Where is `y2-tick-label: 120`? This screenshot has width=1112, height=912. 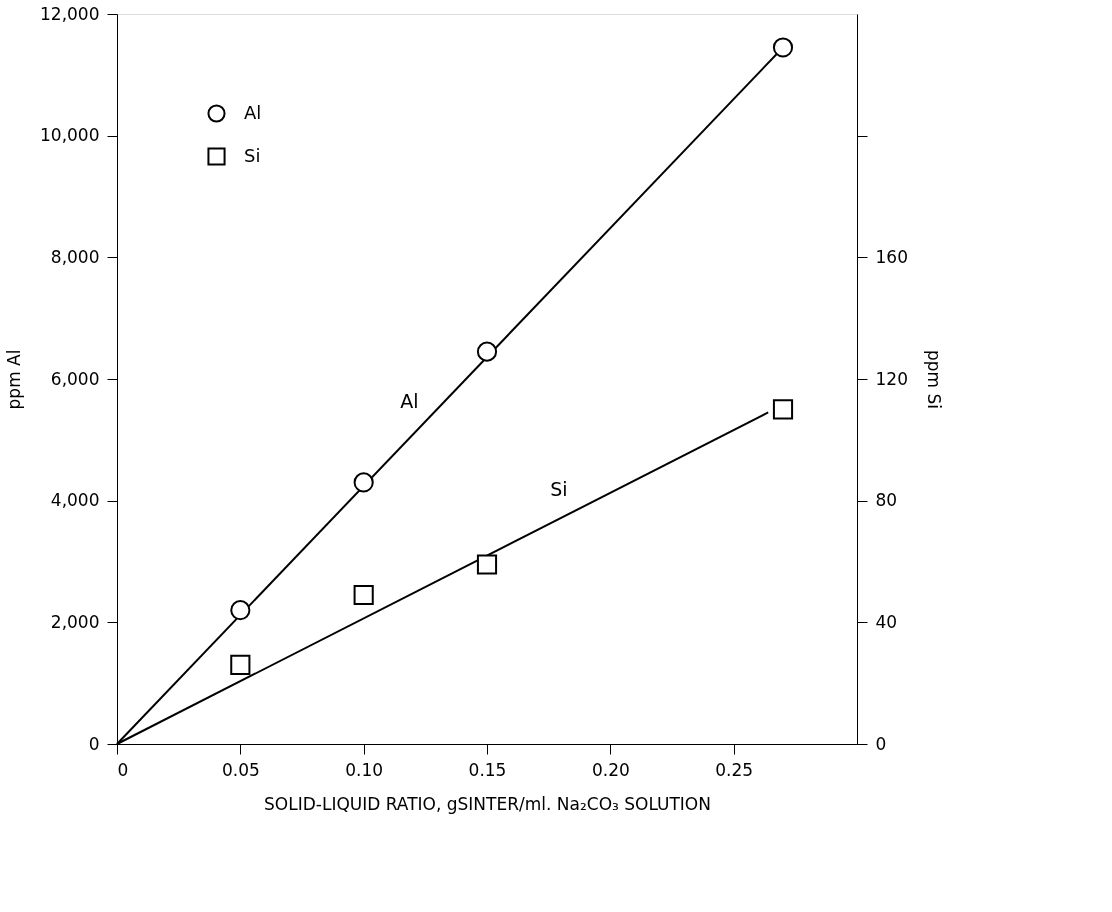
y2-tick-label: 120 is located at coordinates (891, 378).